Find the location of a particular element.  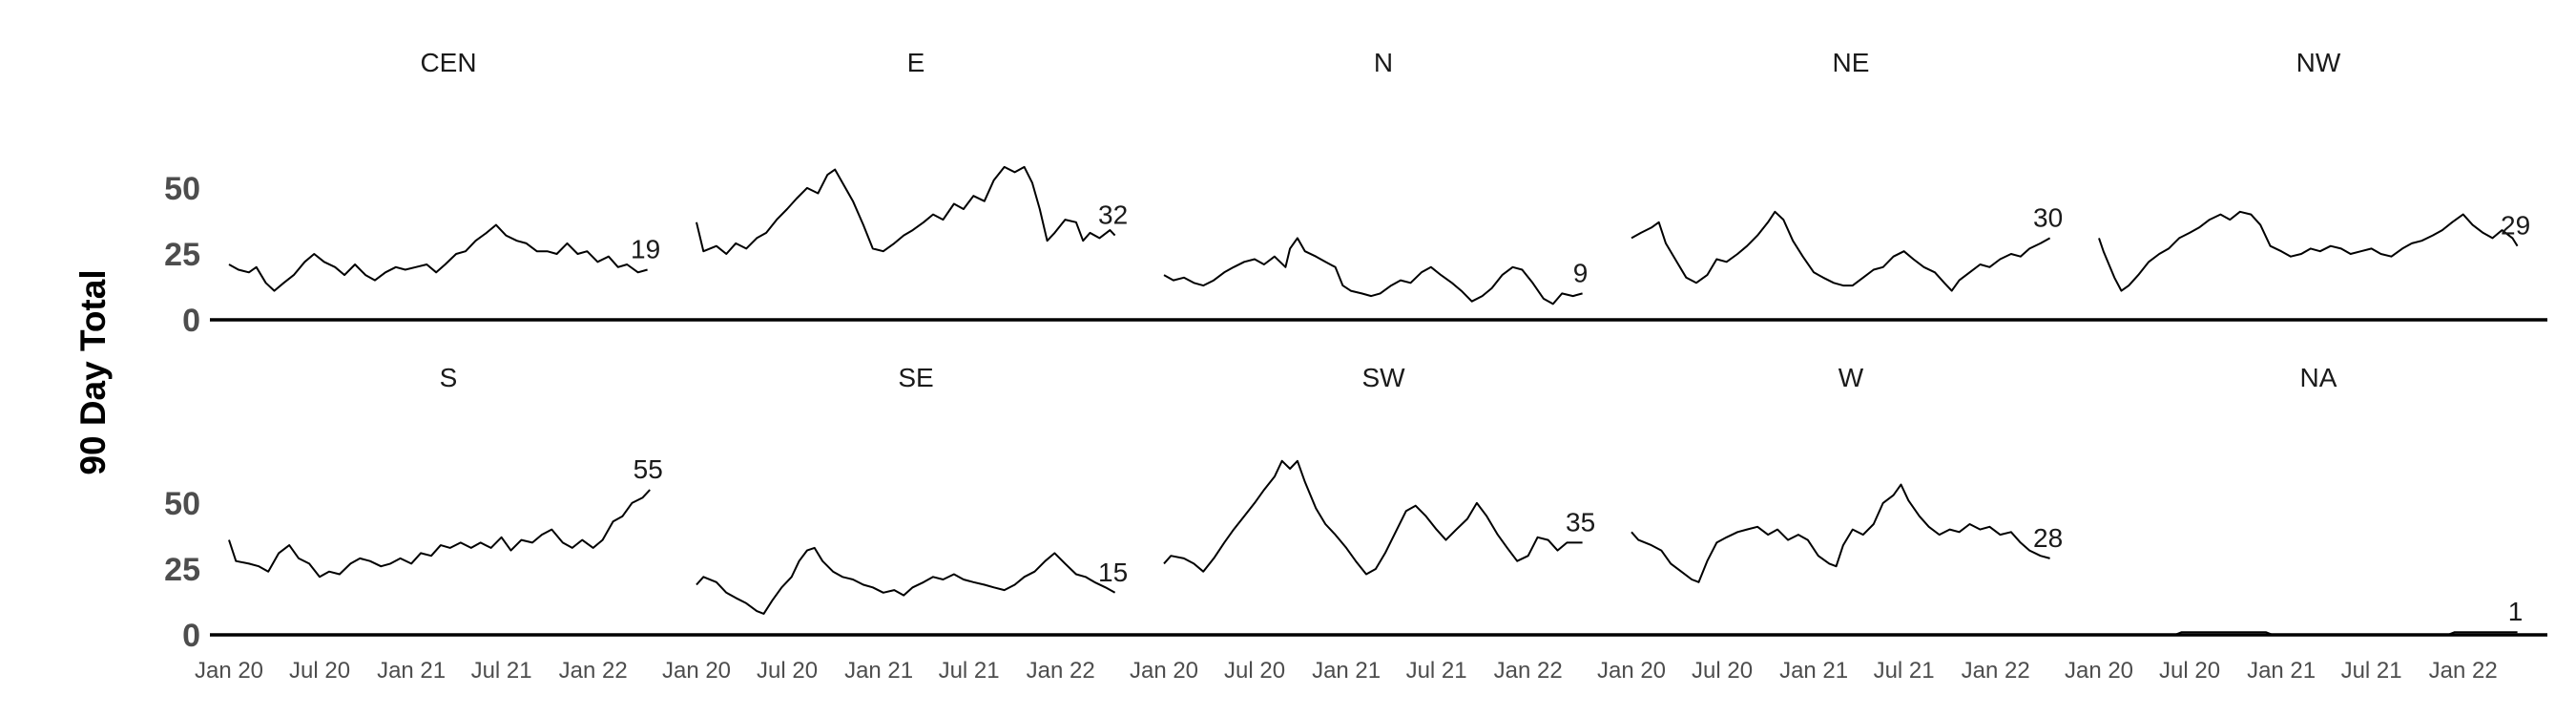

end-value-label: 29 is located at coordinates (2515, 226).